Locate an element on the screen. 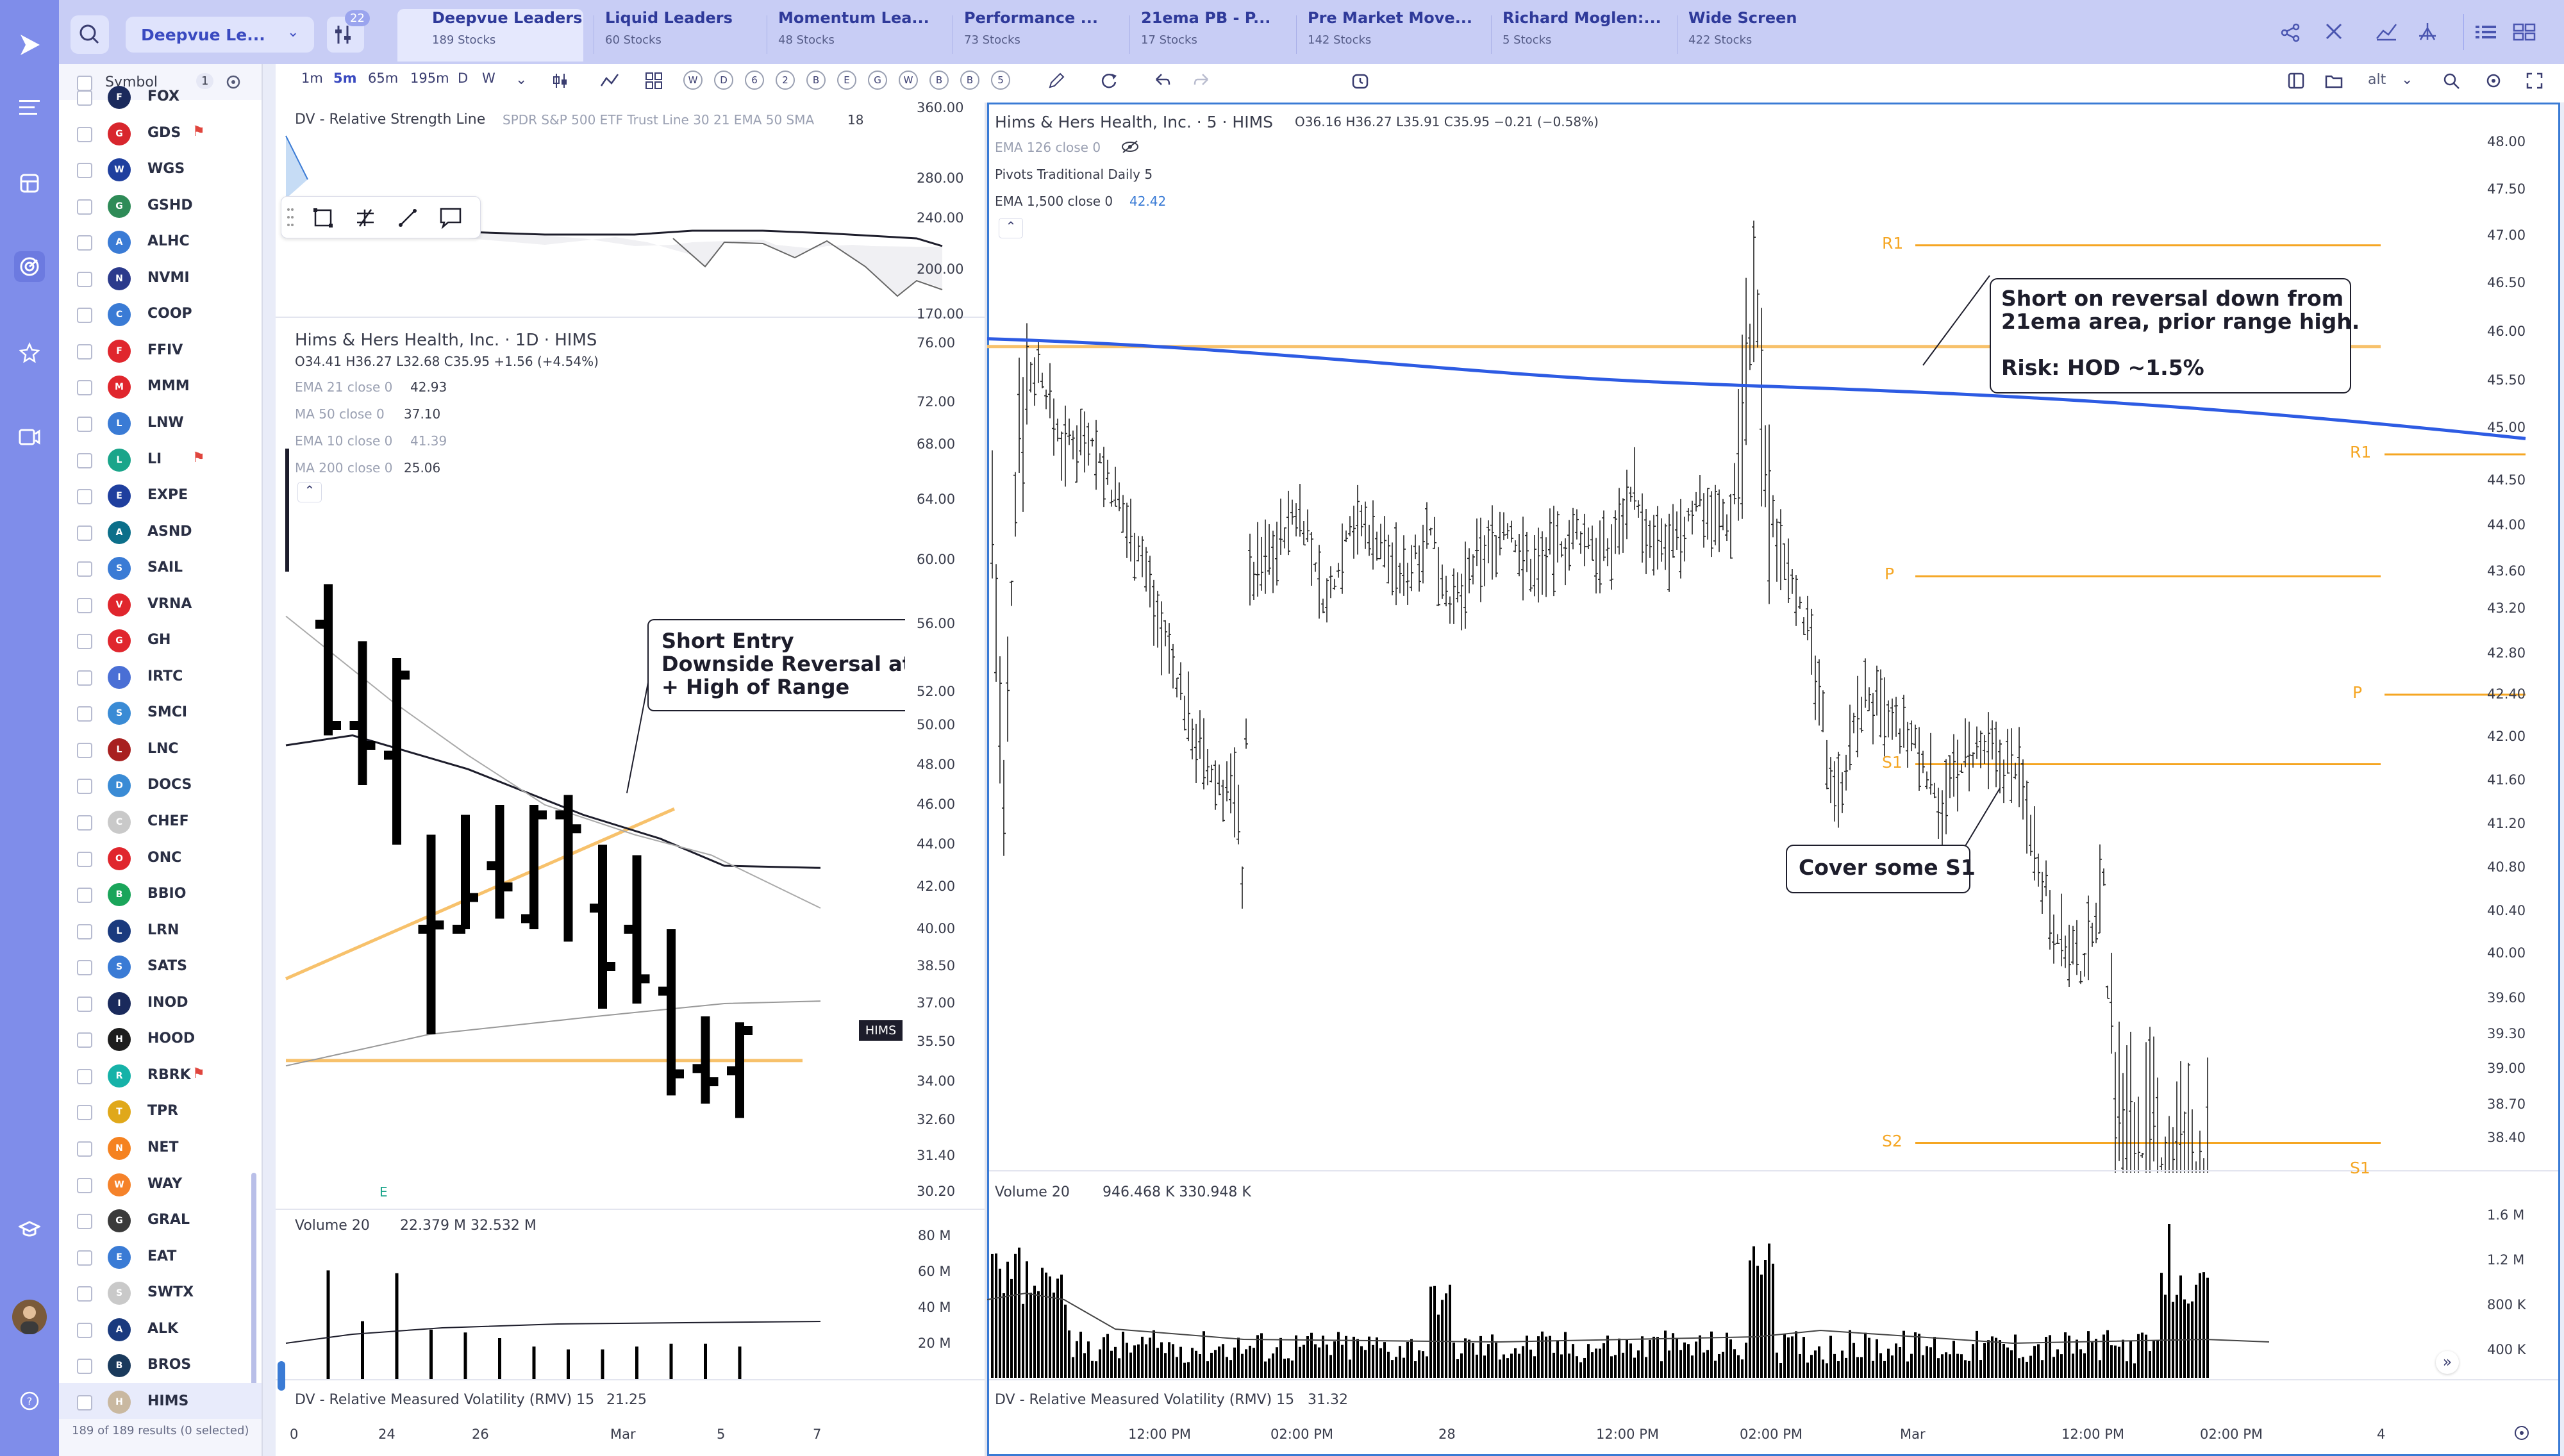  grid-view-icon is located at coordinates (2524, 32).